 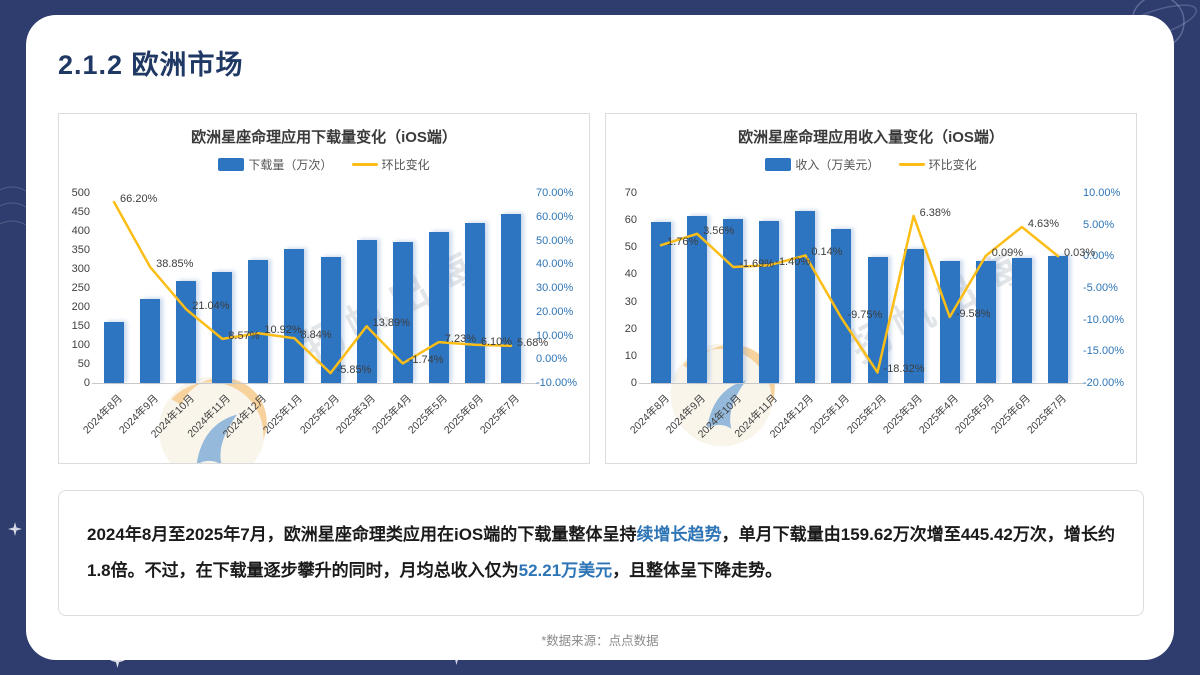 What do you see at coordinates (244, 335) in the screenshot?
I see `line-data-label: 8.57%` at bounding box center [244, 335].